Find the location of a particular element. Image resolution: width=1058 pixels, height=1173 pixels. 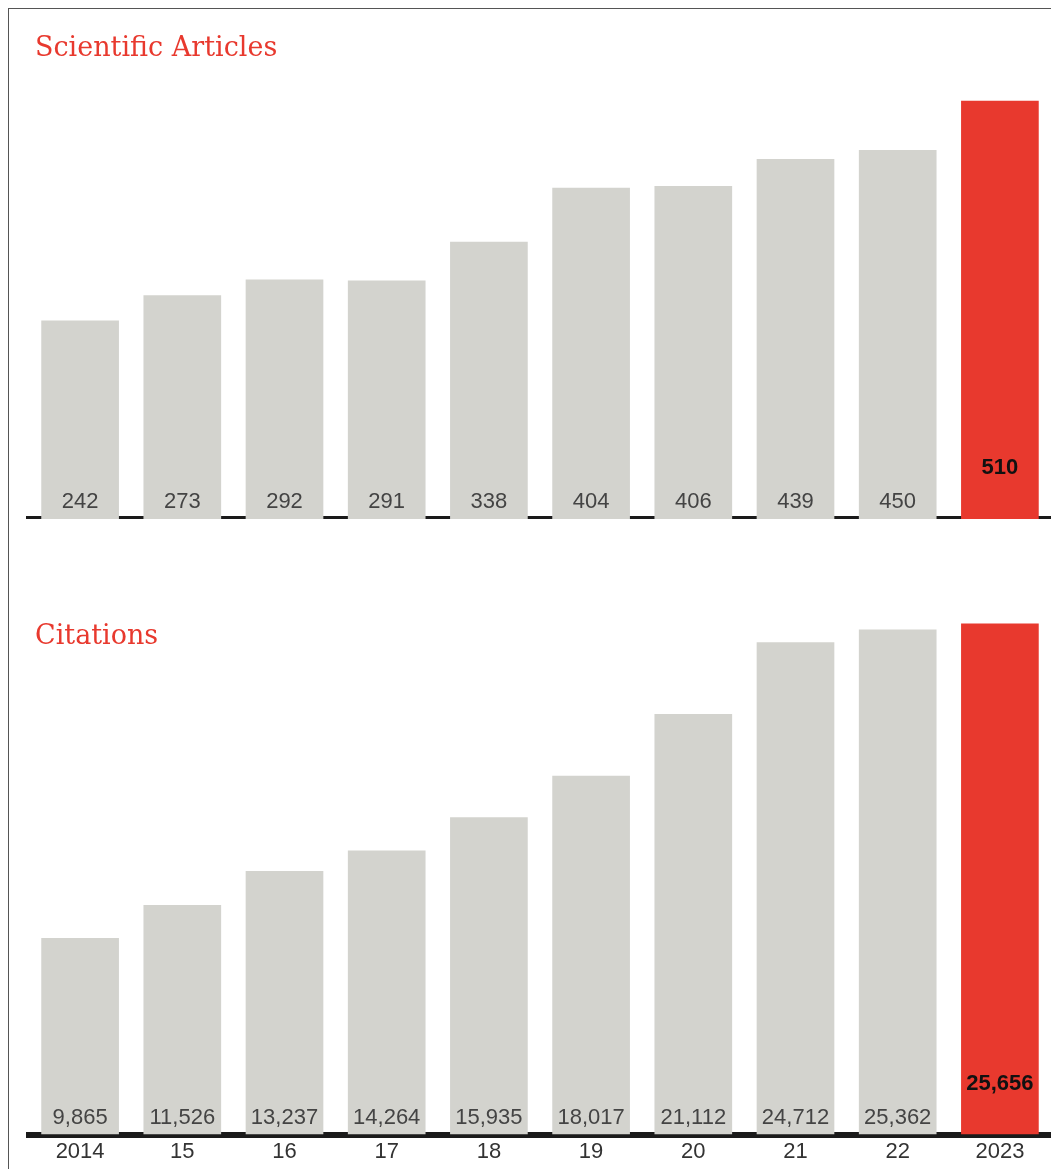

data-label: 242 is located at coordinates (80, 501).